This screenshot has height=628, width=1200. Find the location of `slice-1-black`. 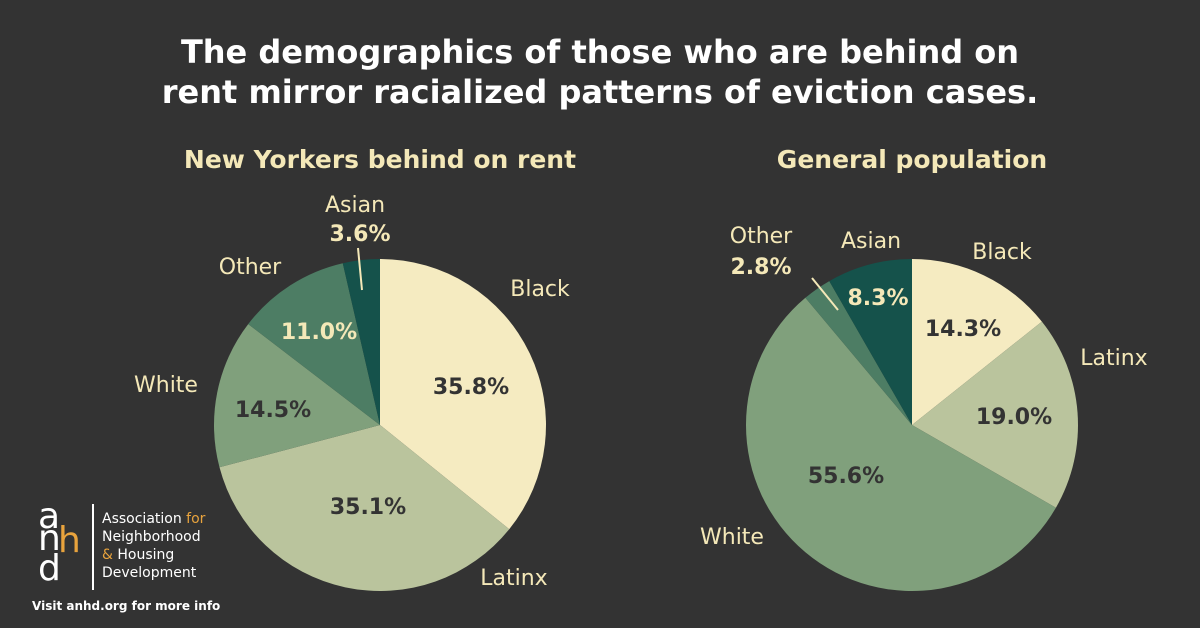

slice-1-black is located at coordinates (463, 394).